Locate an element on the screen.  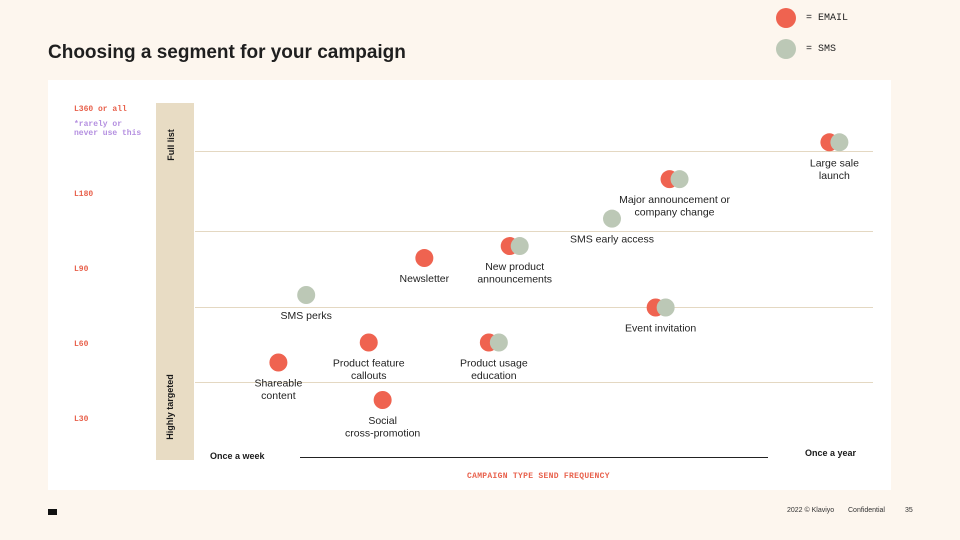
y-axis-bottom-label: Highly targeted is located at coordinates (169, 407).